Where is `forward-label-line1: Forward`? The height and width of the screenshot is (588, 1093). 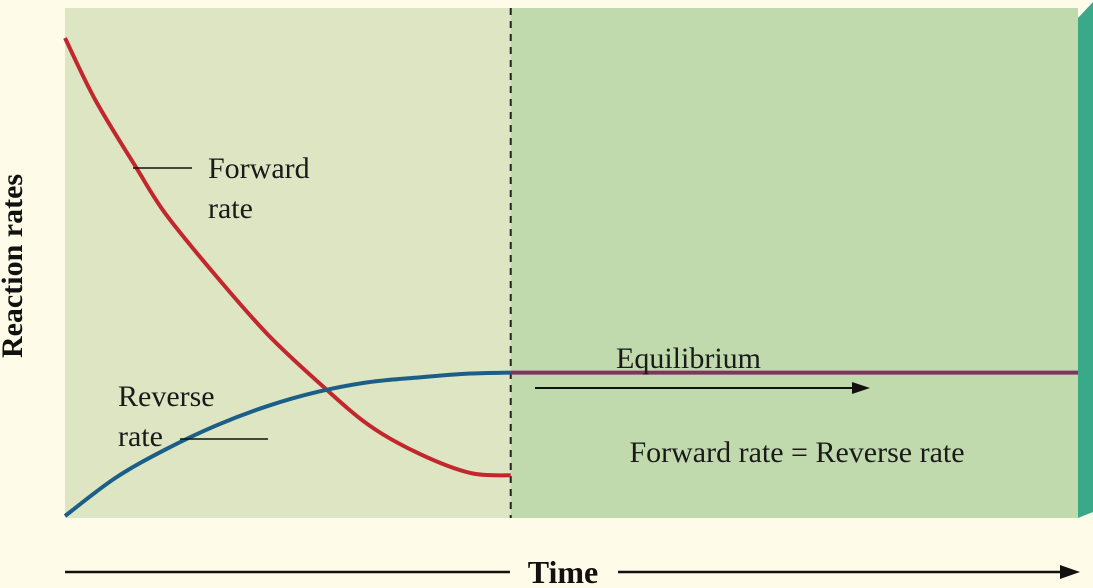 forward-label-line1: Forward is located at coordinates (259, 168).